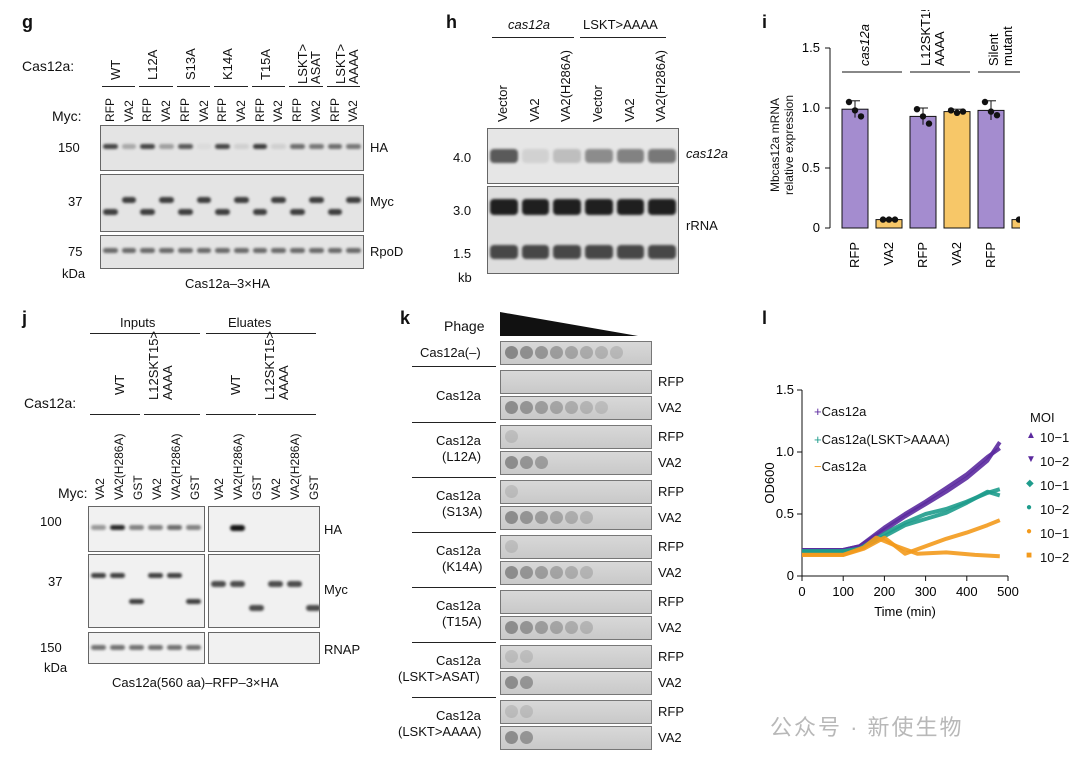 The width and height of the screenshot is (1080, 768). I want to click on y-tick-label: 1.0, so click(811, 107).